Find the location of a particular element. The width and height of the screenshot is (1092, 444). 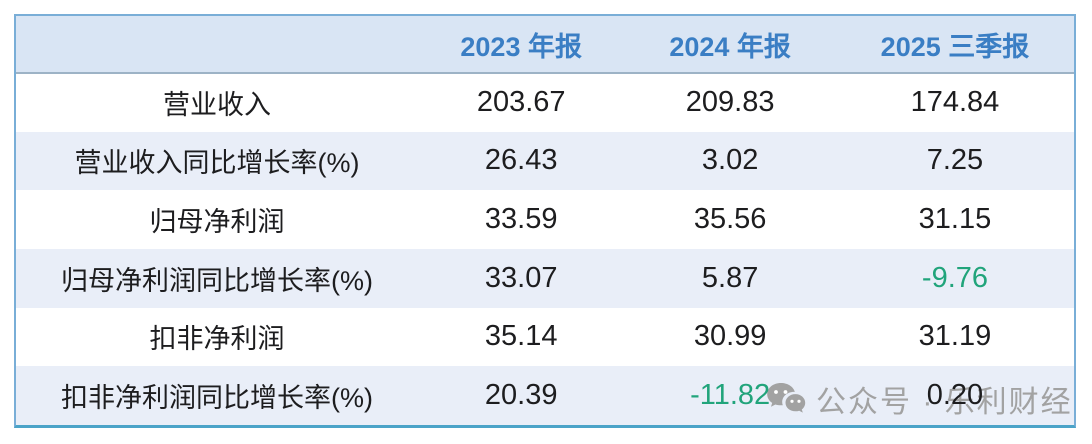

metric-column-header is located at coordinates (217, 44).